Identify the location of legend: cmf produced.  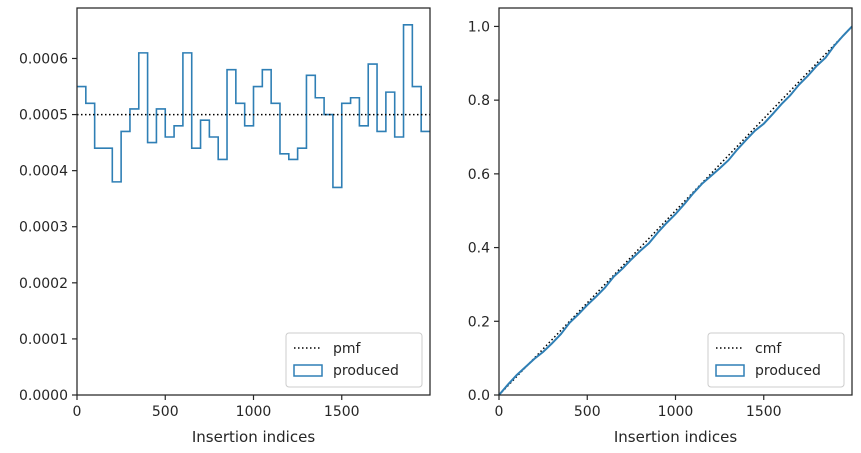
(776, 360).